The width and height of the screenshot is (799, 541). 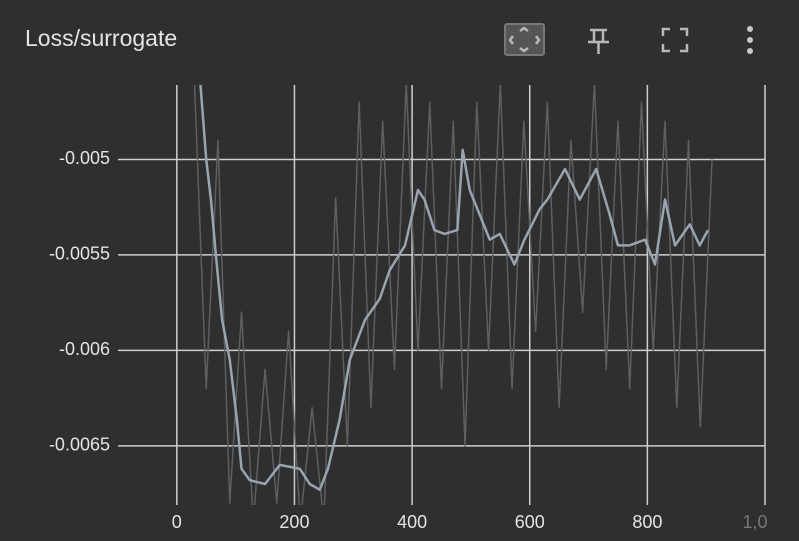 What do you see at coordinates (84, 349) in the screenshot?
I see `y-tick-label: -0.006` at bounding box center [84, 349].